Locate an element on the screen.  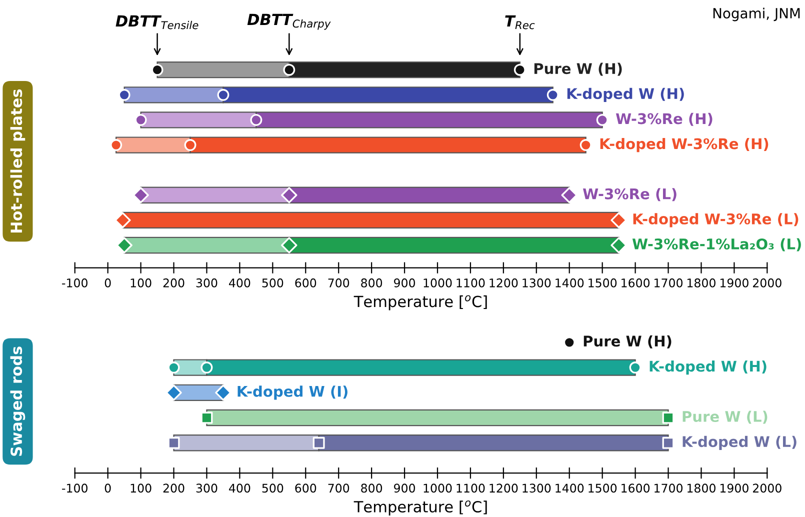
y-tick-label: K-doped W-3%Re (H) is located at coordinates (684, 145).